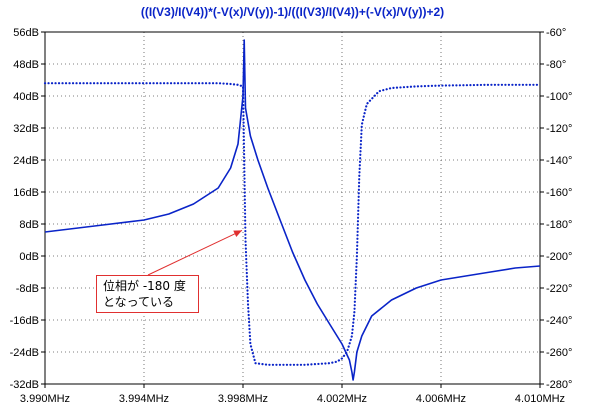  What do you see at coordinates (24, 353) in the screenshot?
I see `left-tick-label: -24dB` at bounding box center [24, 353].